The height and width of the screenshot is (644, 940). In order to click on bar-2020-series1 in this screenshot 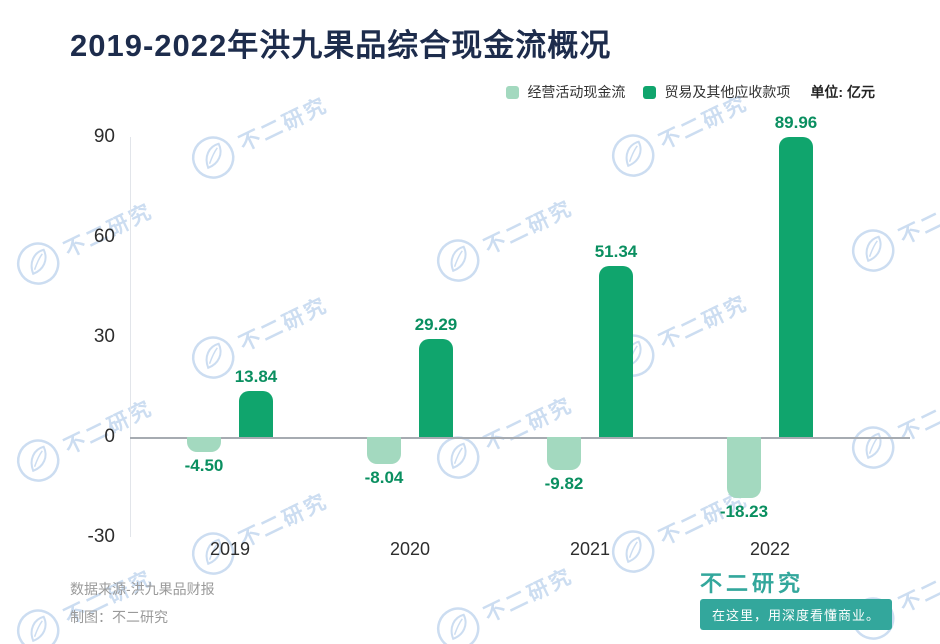, I will do `click(384, 450)`.